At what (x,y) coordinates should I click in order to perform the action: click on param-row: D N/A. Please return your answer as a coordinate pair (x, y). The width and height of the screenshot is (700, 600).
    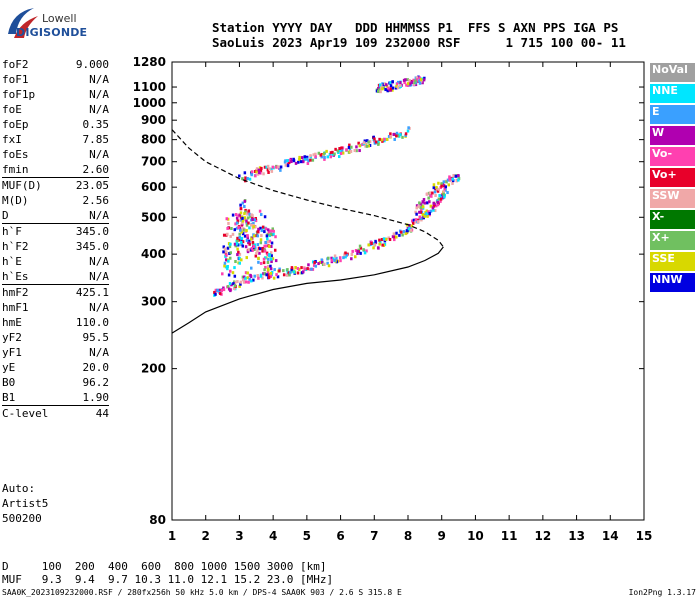
    Looking at the image, I should click on (55, 215).